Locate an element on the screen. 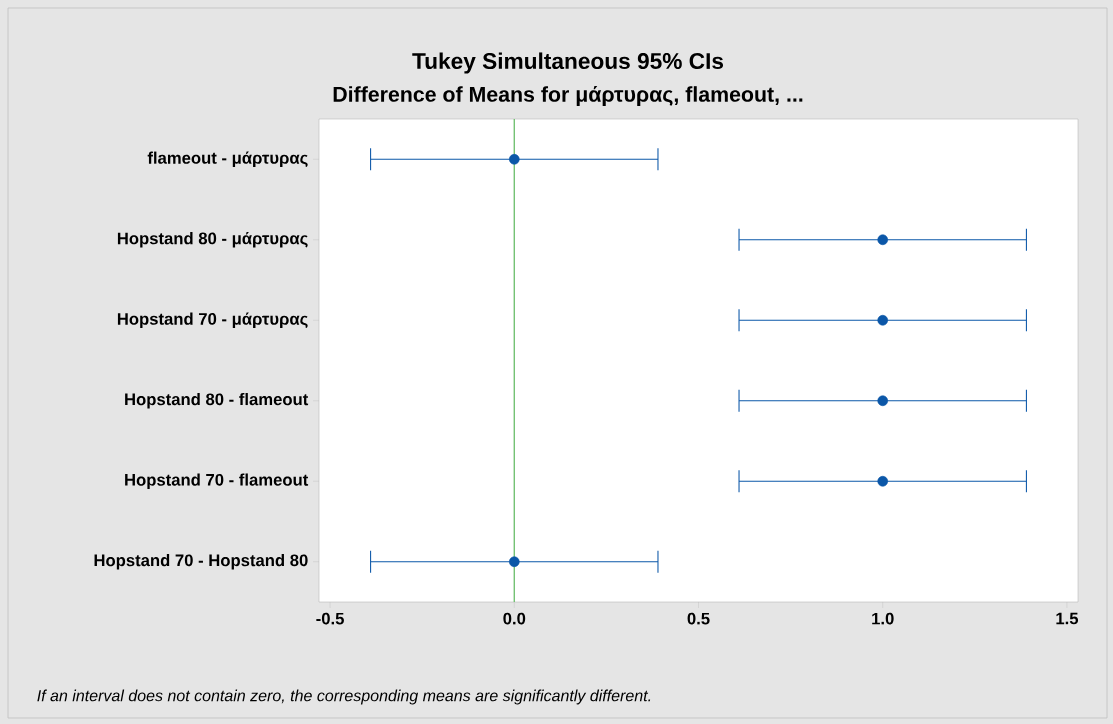  y-tick-label: flameout - μάρτυρας is located at coordinates (227, 159).